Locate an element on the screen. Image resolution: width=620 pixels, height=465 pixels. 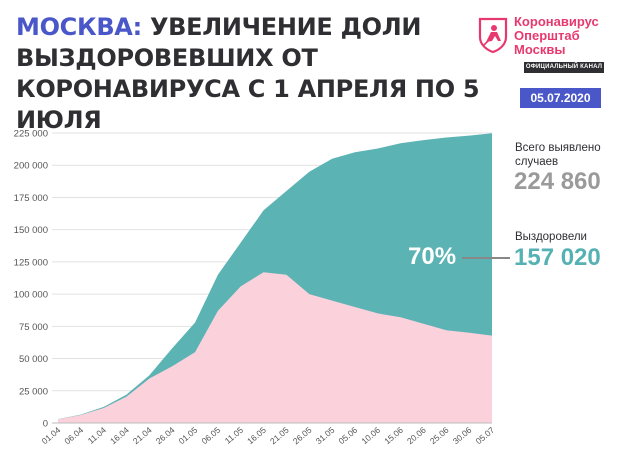
y-tick-label: 150 000 is located at coordinates (31, 230).